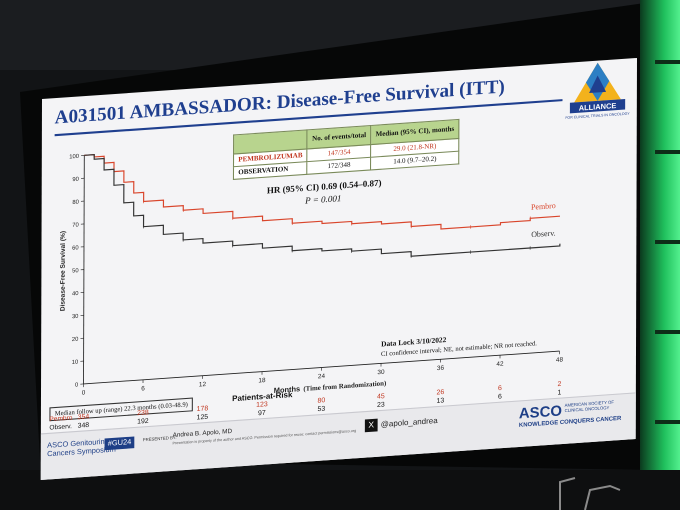 Image resolution: width=680 pixels, height=510 pixels. Describe the element at coordinates (83, 417) in the screenshot. I see `risk-count: 354` at that location.